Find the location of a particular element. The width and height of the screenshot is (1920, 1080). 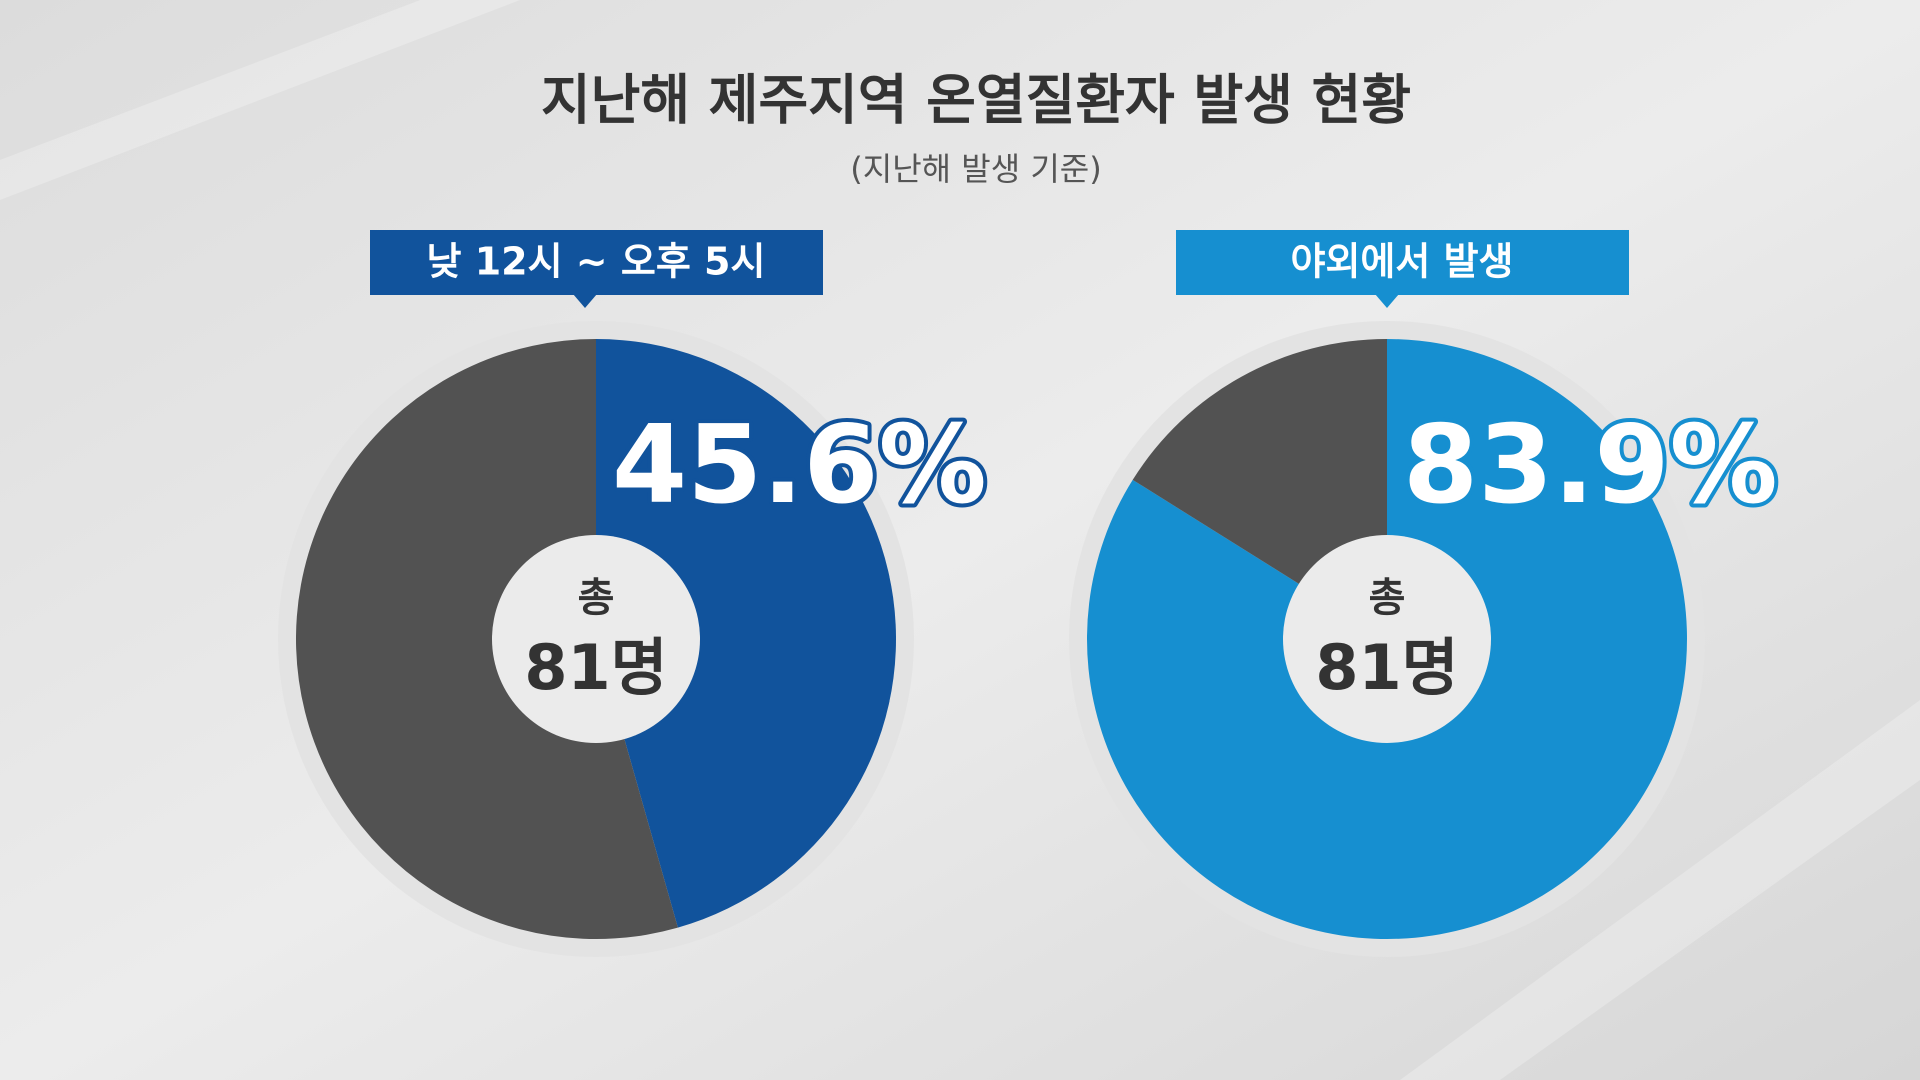

value-label: 83.9% is located at coordinates (1590, 465).